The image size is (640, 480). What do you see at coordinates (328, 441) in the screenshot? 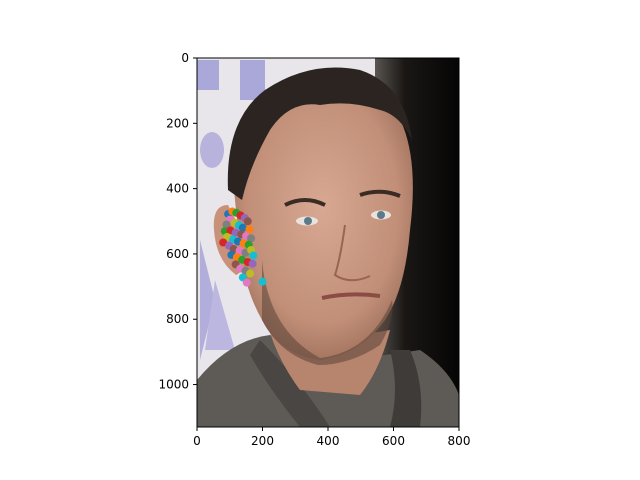
I see `x-tick-label: 400` at bounding box center [328, 441].